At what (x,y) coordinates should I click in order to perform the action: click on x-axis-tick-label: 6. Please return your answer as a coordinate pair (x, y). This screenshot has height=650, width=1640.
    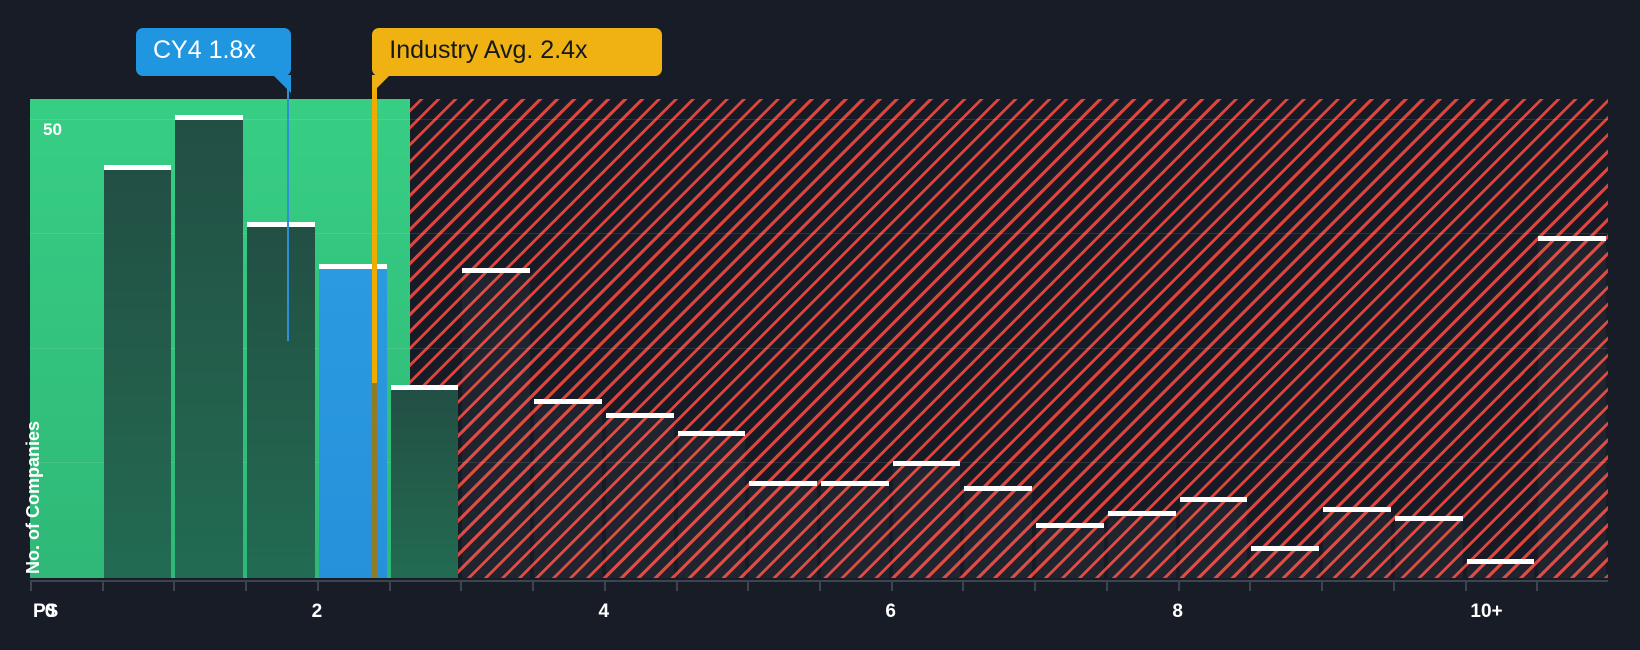
    Looking at the image, I should click on (891, 611).